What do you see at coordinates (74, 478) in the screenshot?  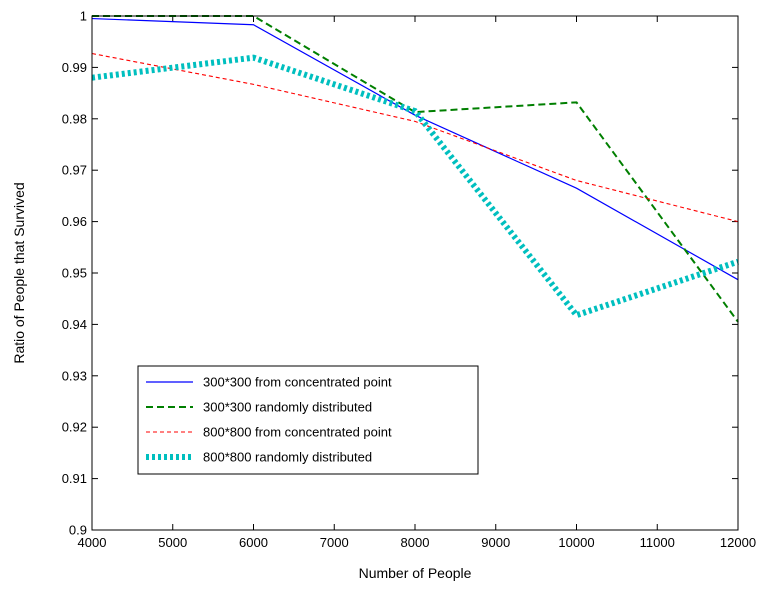 I see `y-tick-label: 0.91` at bounding box center [74, 478].